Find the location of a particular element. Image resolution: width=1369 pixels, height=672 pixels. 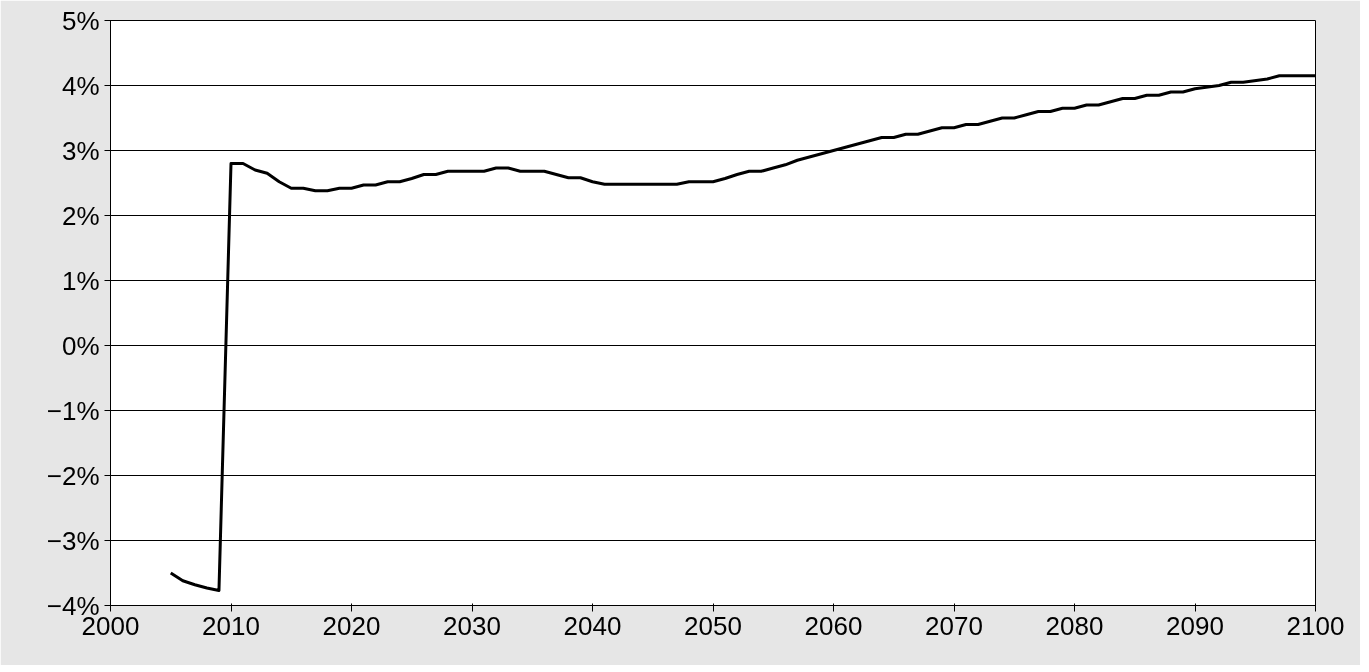

y-tick-label: 4% is located at coordinates (80, 85).